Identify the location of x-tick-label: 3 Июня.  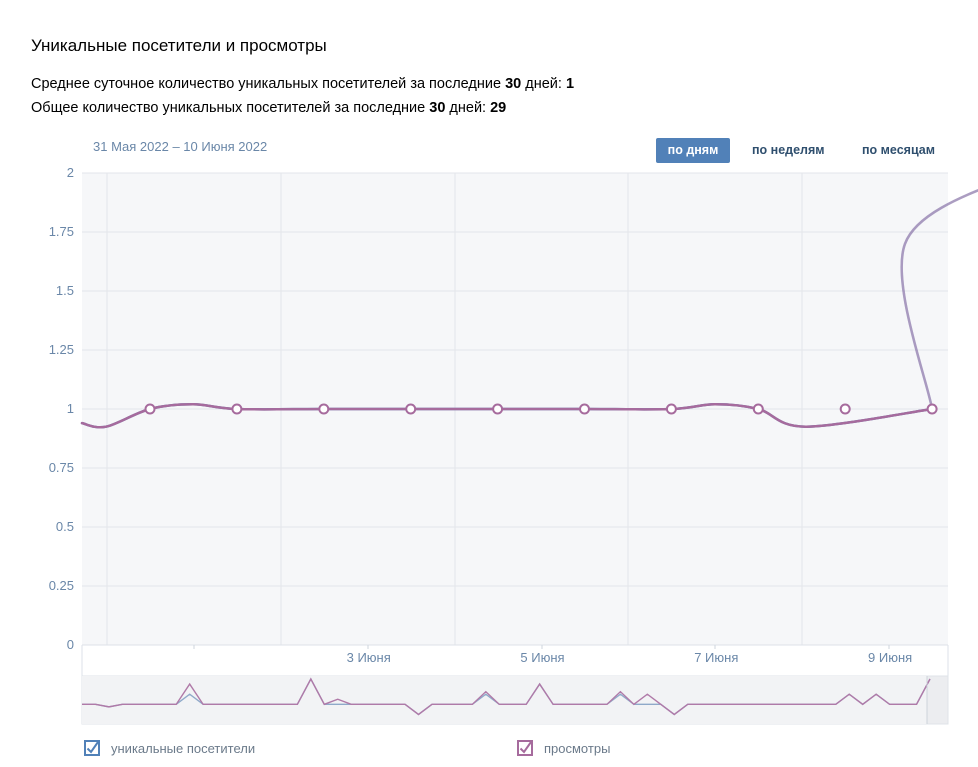
(369, 657).